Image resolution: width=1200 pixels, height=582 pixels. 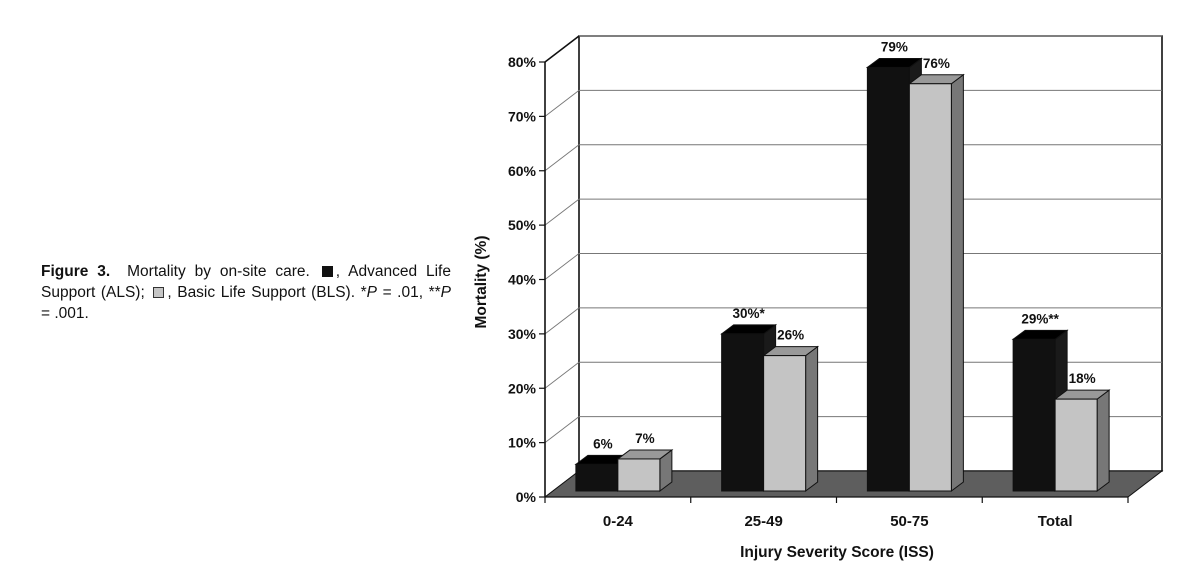 I want to click on y-tick-label: 70%, so click(x=522, y=116).